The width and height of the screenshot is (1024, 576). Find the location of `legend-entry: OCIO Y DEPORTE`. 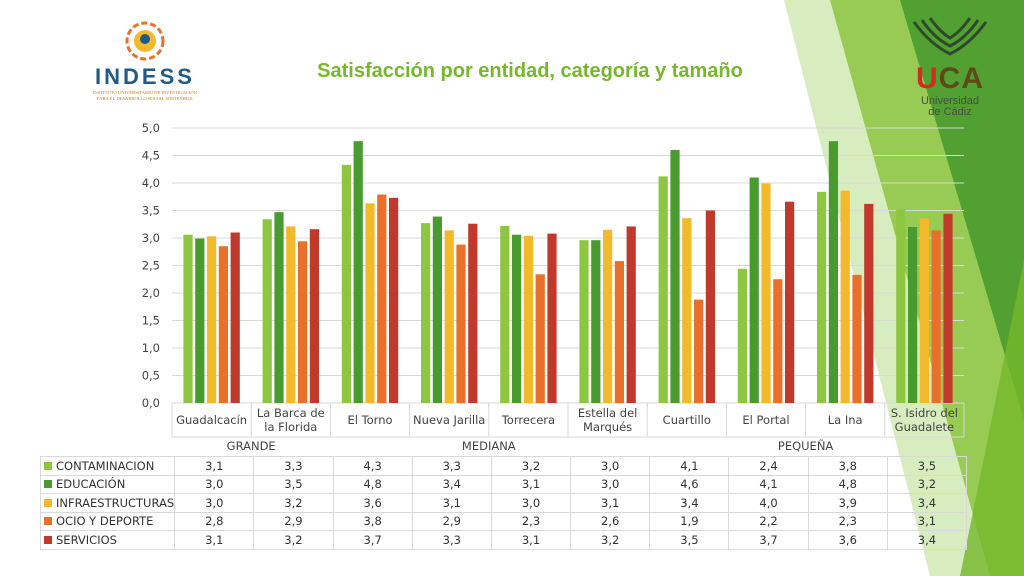

legend-entry: OCIO Y DEPORTE is located at coordinates (107, 521).